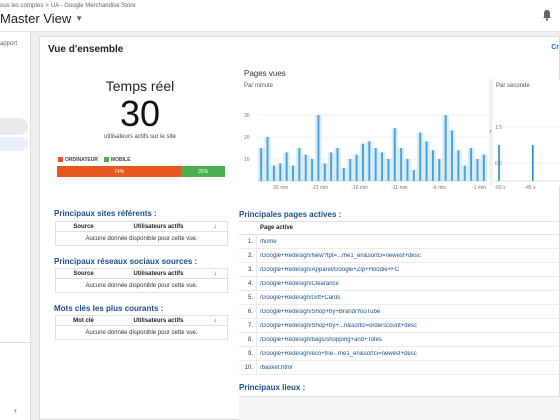 The height and width of the screenshot is (420, 560). What do you see at coordinates (106, 159) in the screenshot?
I see `legend-swatch-mobile` at bounding box center [106, 159].